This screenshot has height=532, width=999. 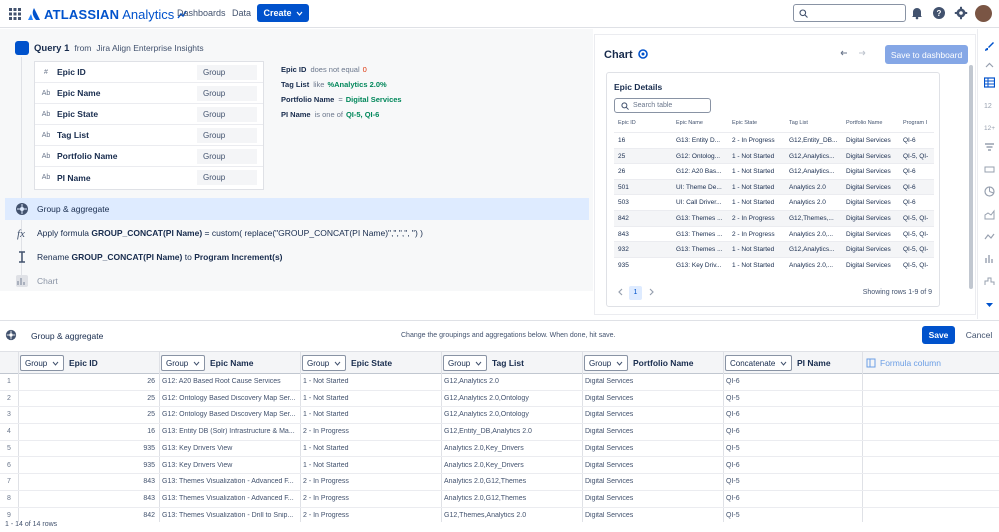 What do you see at coordinates (652, 292) in the screenshot?
I see `chevron-right-icon` at bounding box center [652, 292].